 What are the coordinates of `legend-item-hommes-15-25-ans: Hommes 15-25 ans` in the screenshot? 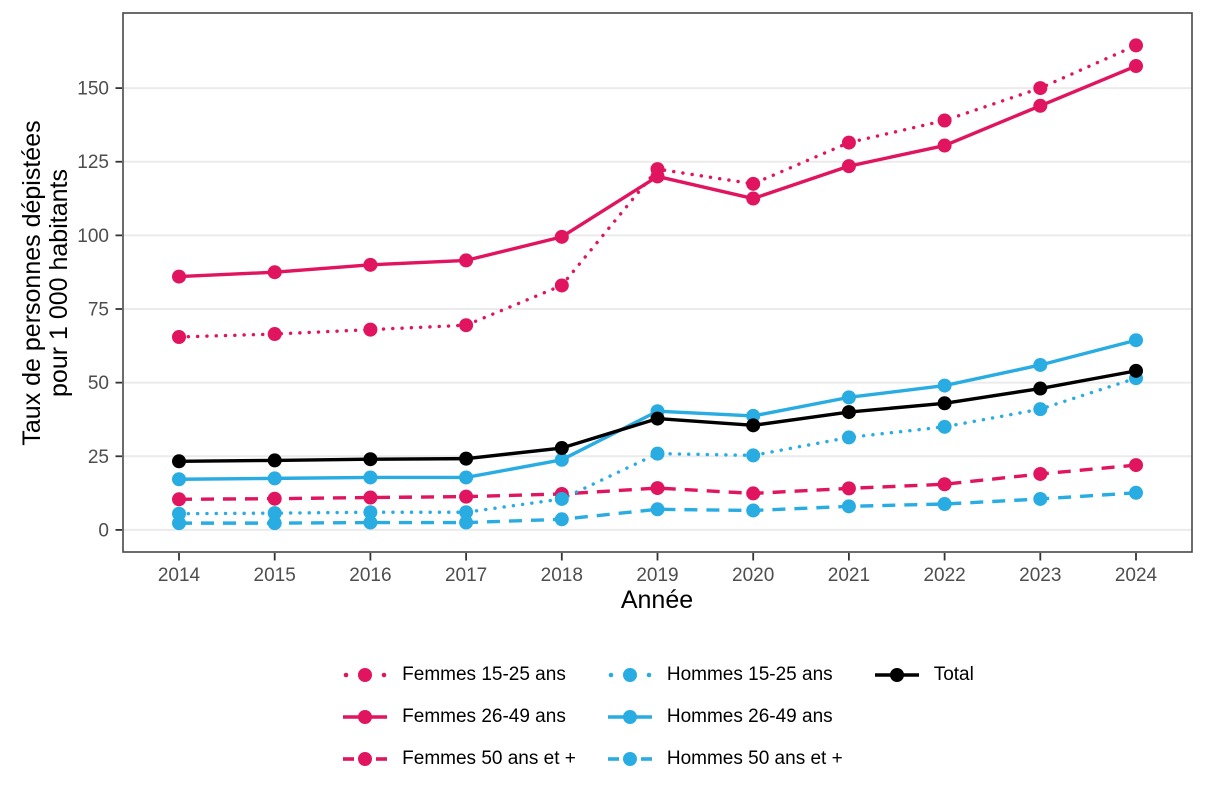 It's located at (724, 675).